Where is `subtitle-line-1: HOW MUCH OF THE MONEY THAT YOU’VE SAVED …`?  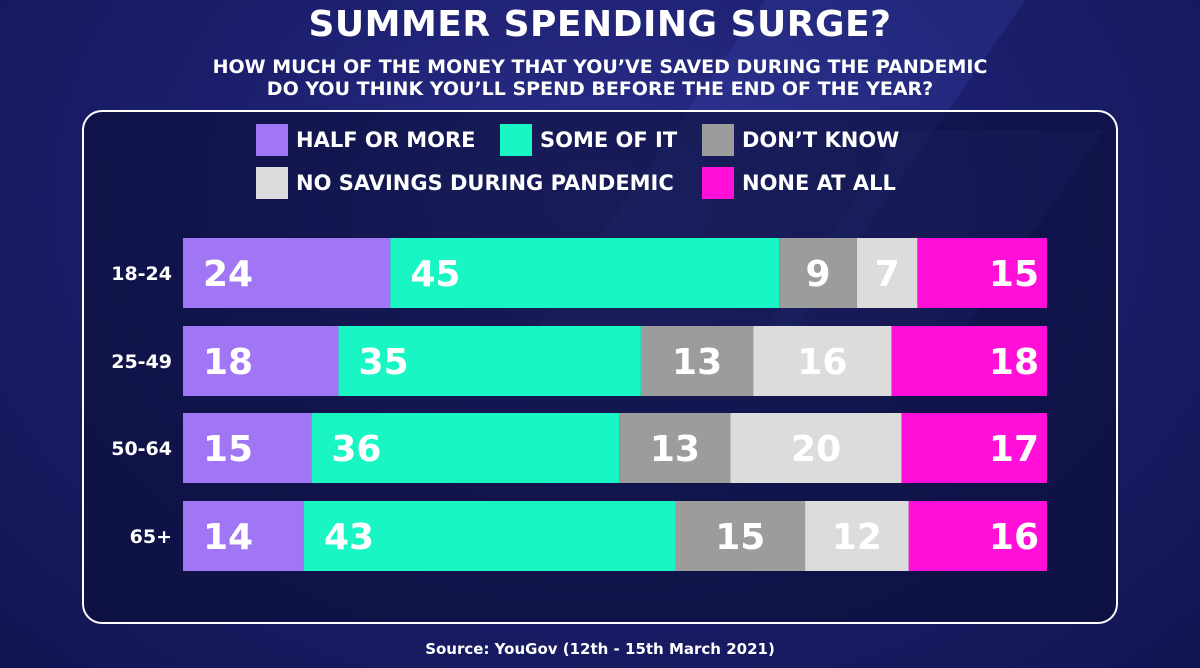 subtitle-line-1: HOW MUCH OF THE MONEY THAT YOU’VE SAVED … is located at coordinates (600, 67).